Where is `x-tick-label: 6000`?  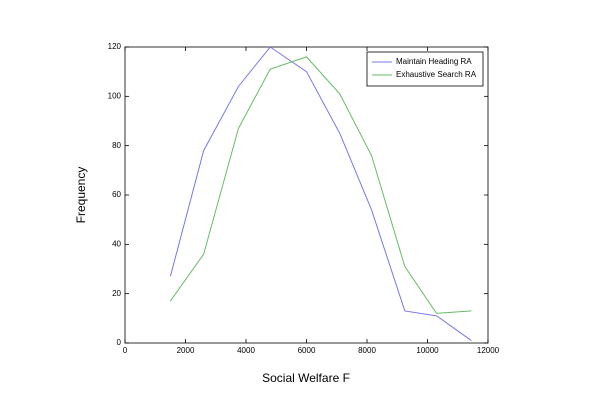
x-tick-label: 6000 is located at coordinates (307, 350).